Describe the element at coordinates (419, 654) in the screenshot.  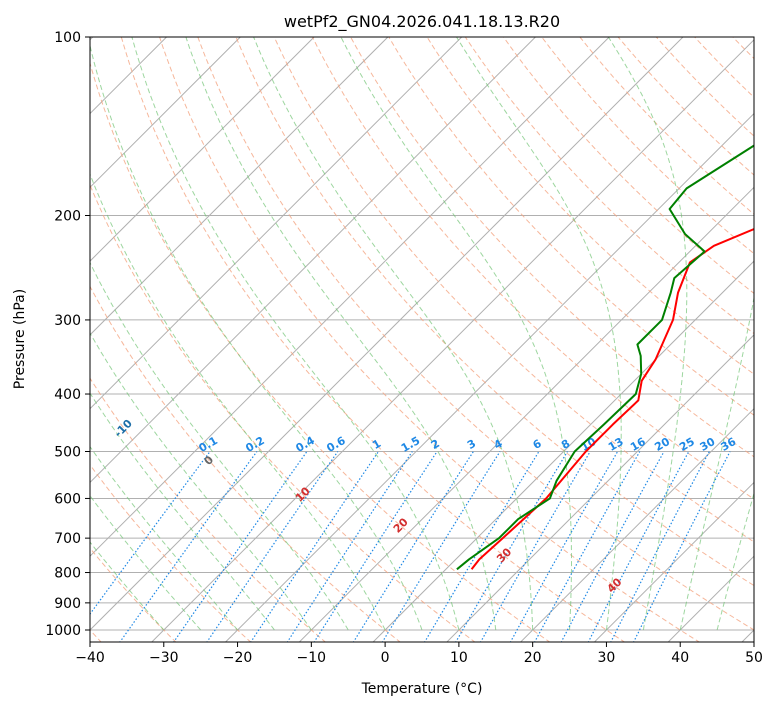
I see `x-axis-ticks: −40 −30 −20 −10 0 10 20 30 40 50` at that location.